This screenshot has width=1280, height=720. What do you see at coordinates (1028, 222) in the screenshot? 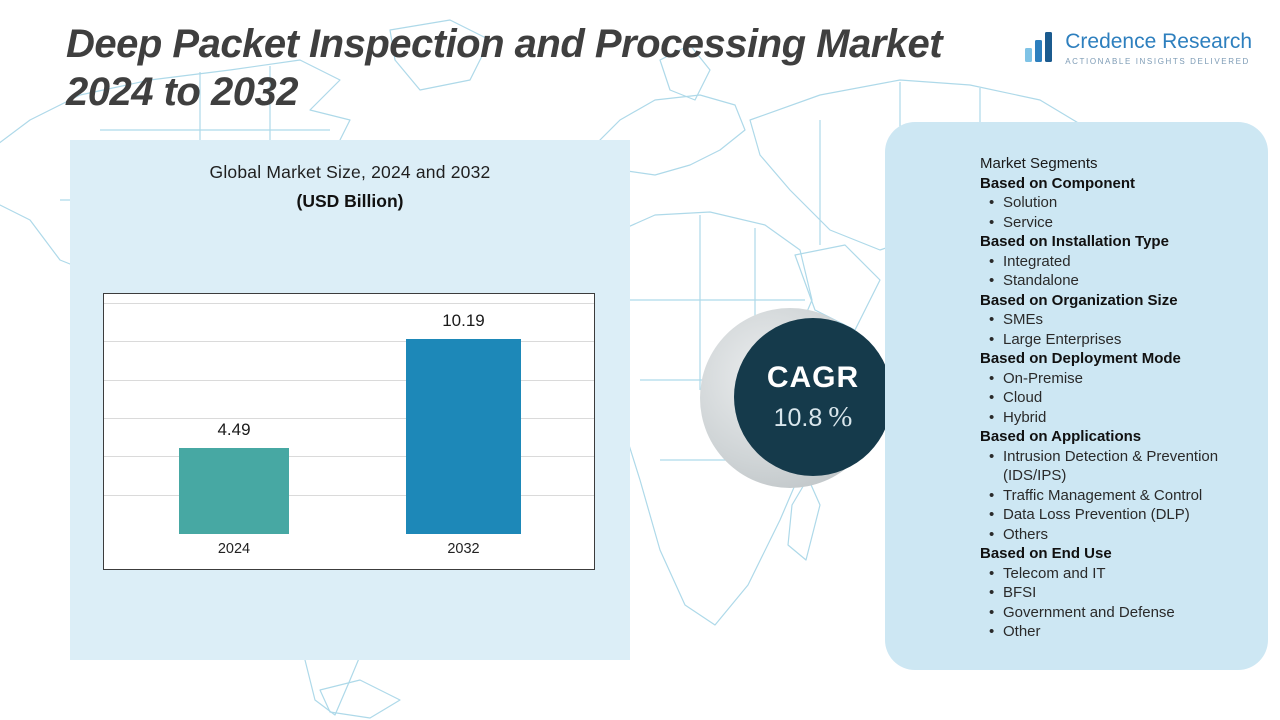
I see `segment-item-label: Service` at bounding box center [1028, 222].